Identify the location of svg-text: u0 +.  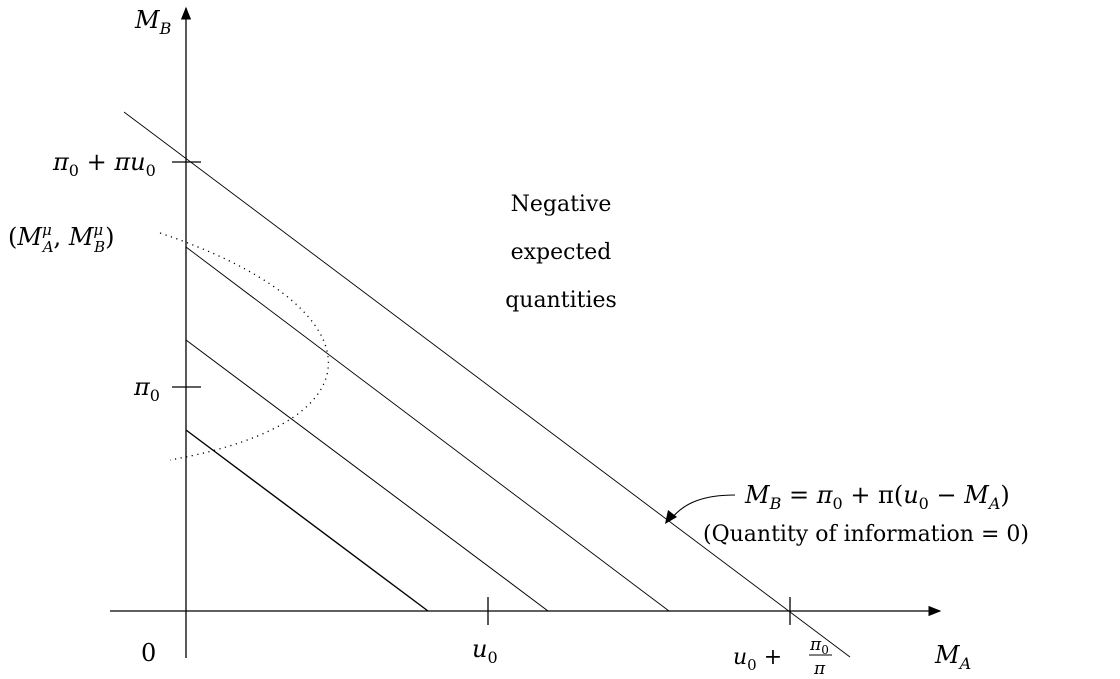
(757, 659).